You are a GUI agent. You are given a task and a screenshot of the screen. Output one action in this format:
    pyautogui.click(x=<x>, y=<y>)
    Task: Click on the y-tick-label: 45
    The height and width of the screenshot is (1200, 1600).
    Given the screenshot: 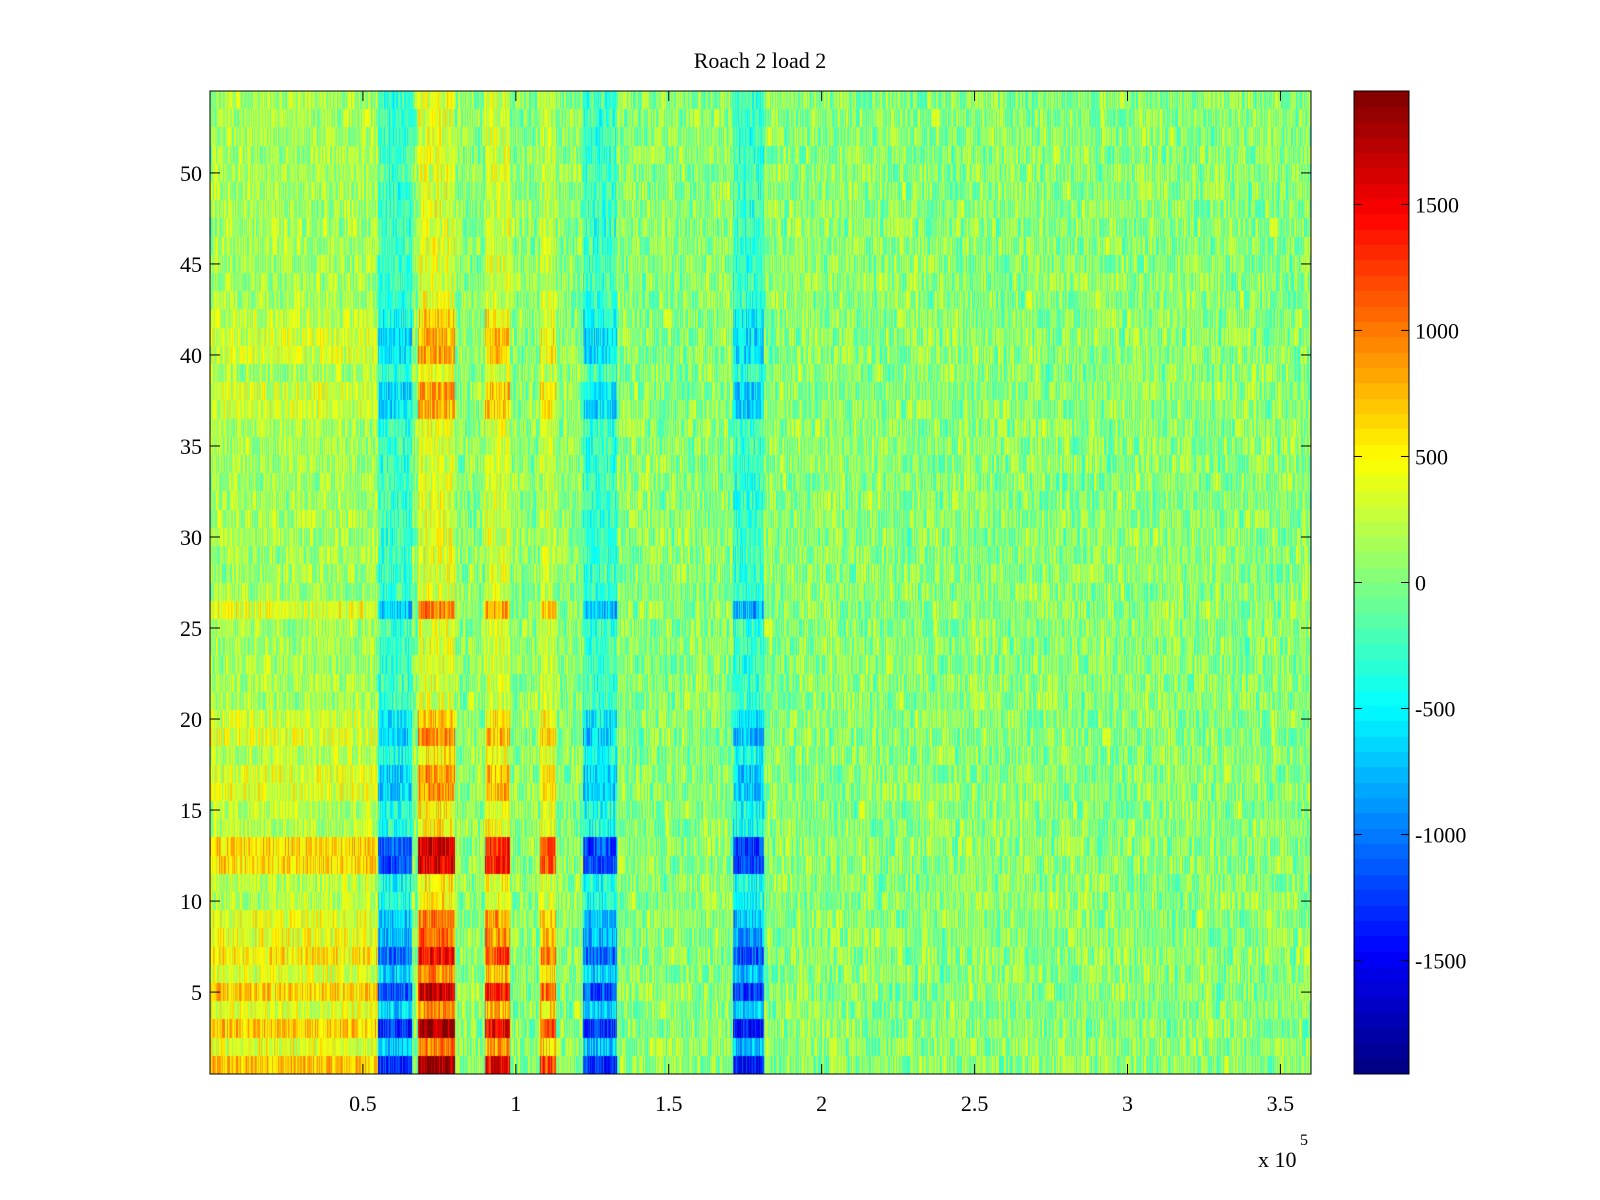 What is the action you would take?
    pyautogui.click(x=191, y=264)
    